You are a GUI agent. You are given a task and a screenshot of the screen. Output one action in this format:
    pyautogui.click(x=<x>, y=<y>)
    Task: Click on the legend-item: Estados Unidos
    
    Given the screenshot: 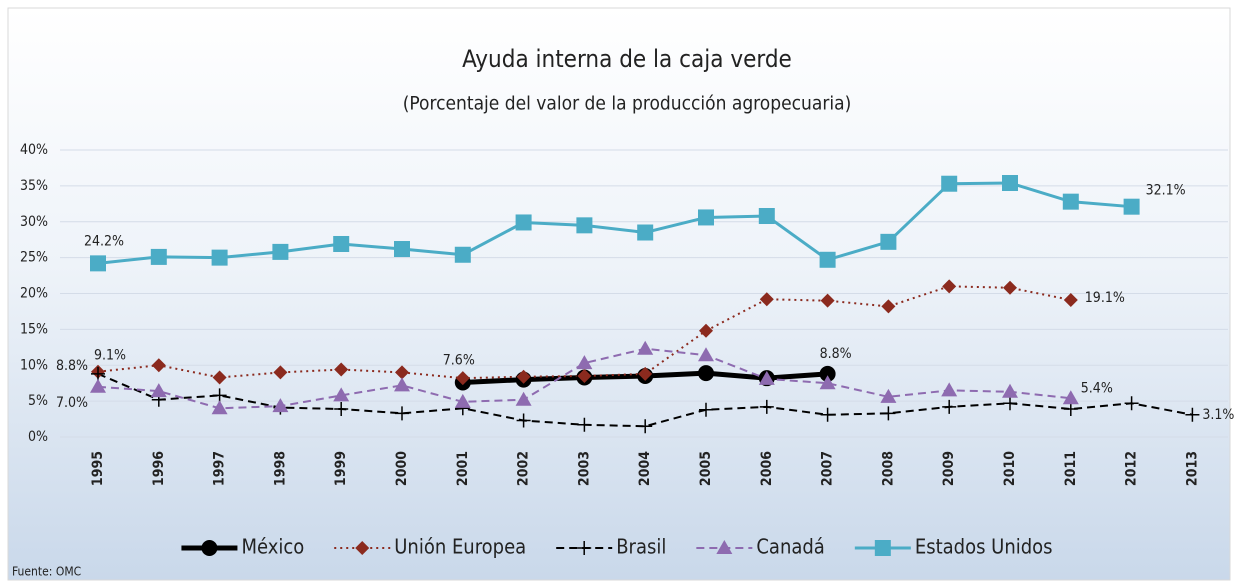 What is the action you would take?
    pyautogui.click(x=953, y=547)
    